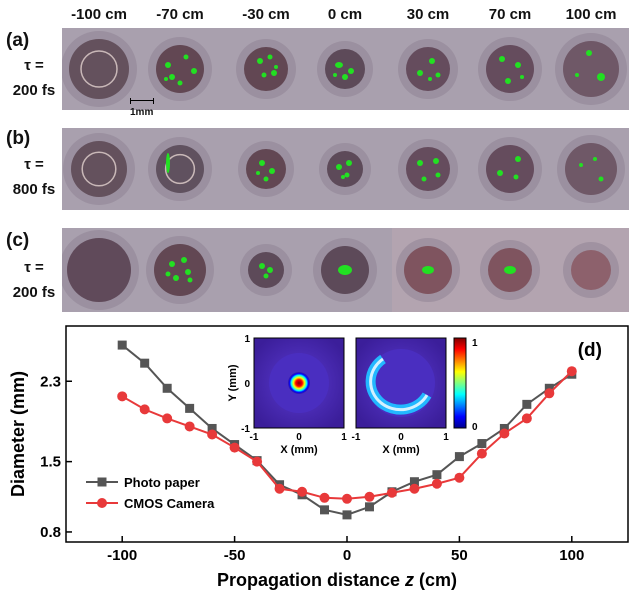  Describe the element at coordinates (180, 14) in the screenshot. I see `col-header: -70 cm` at that location.